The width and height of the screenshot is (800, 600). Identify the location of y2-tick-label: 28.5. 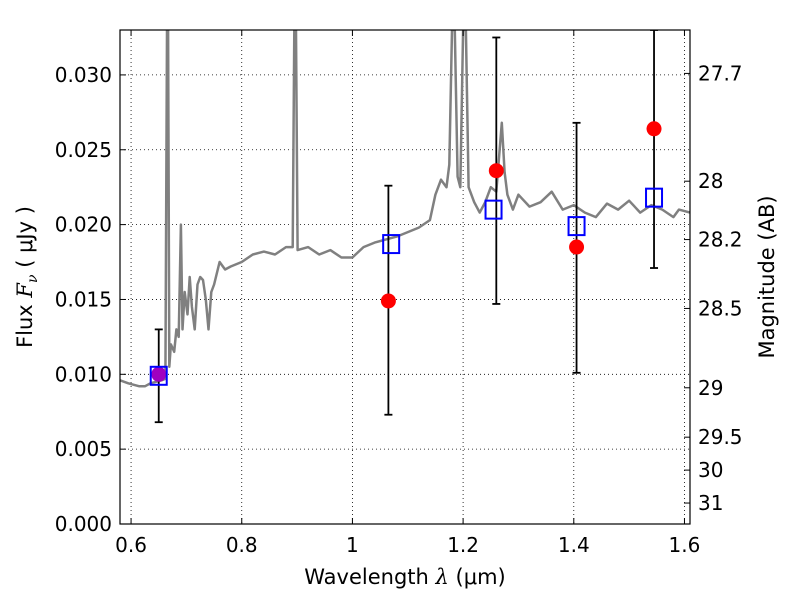
(720, 308).